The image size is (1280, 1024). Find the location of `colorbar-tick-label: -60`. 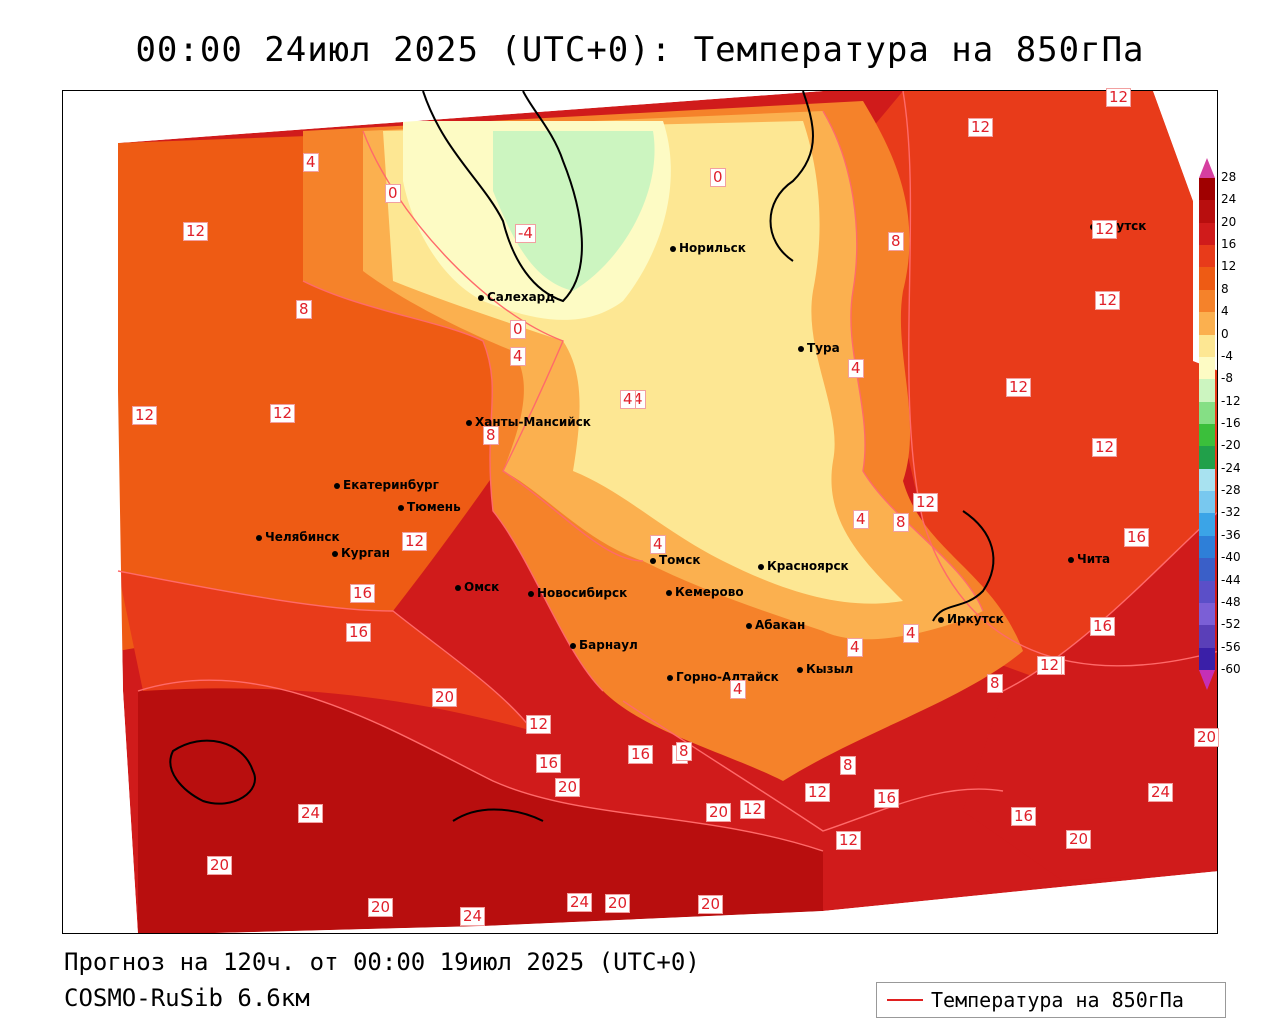

colorbar-tick-label: -60 is located at coordinates (1231, 669).